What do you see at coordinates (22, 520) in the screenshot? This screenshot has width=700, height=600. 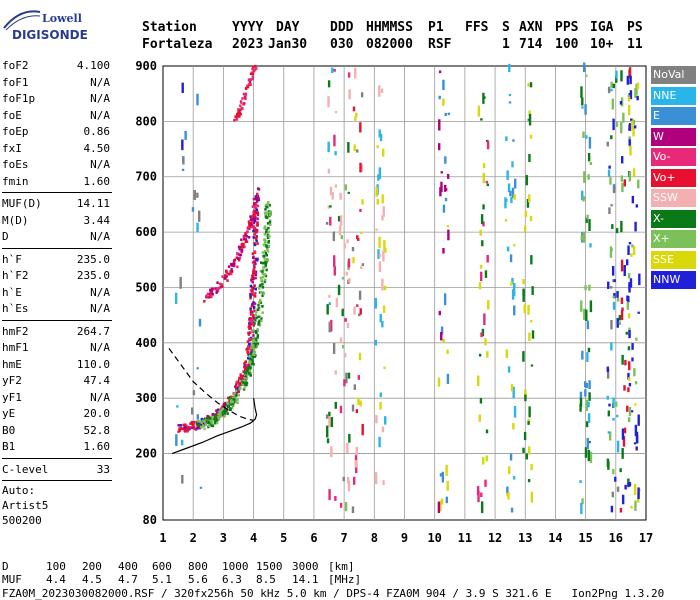 I see `auto-version: 500200` at bounding box center [22, 520].